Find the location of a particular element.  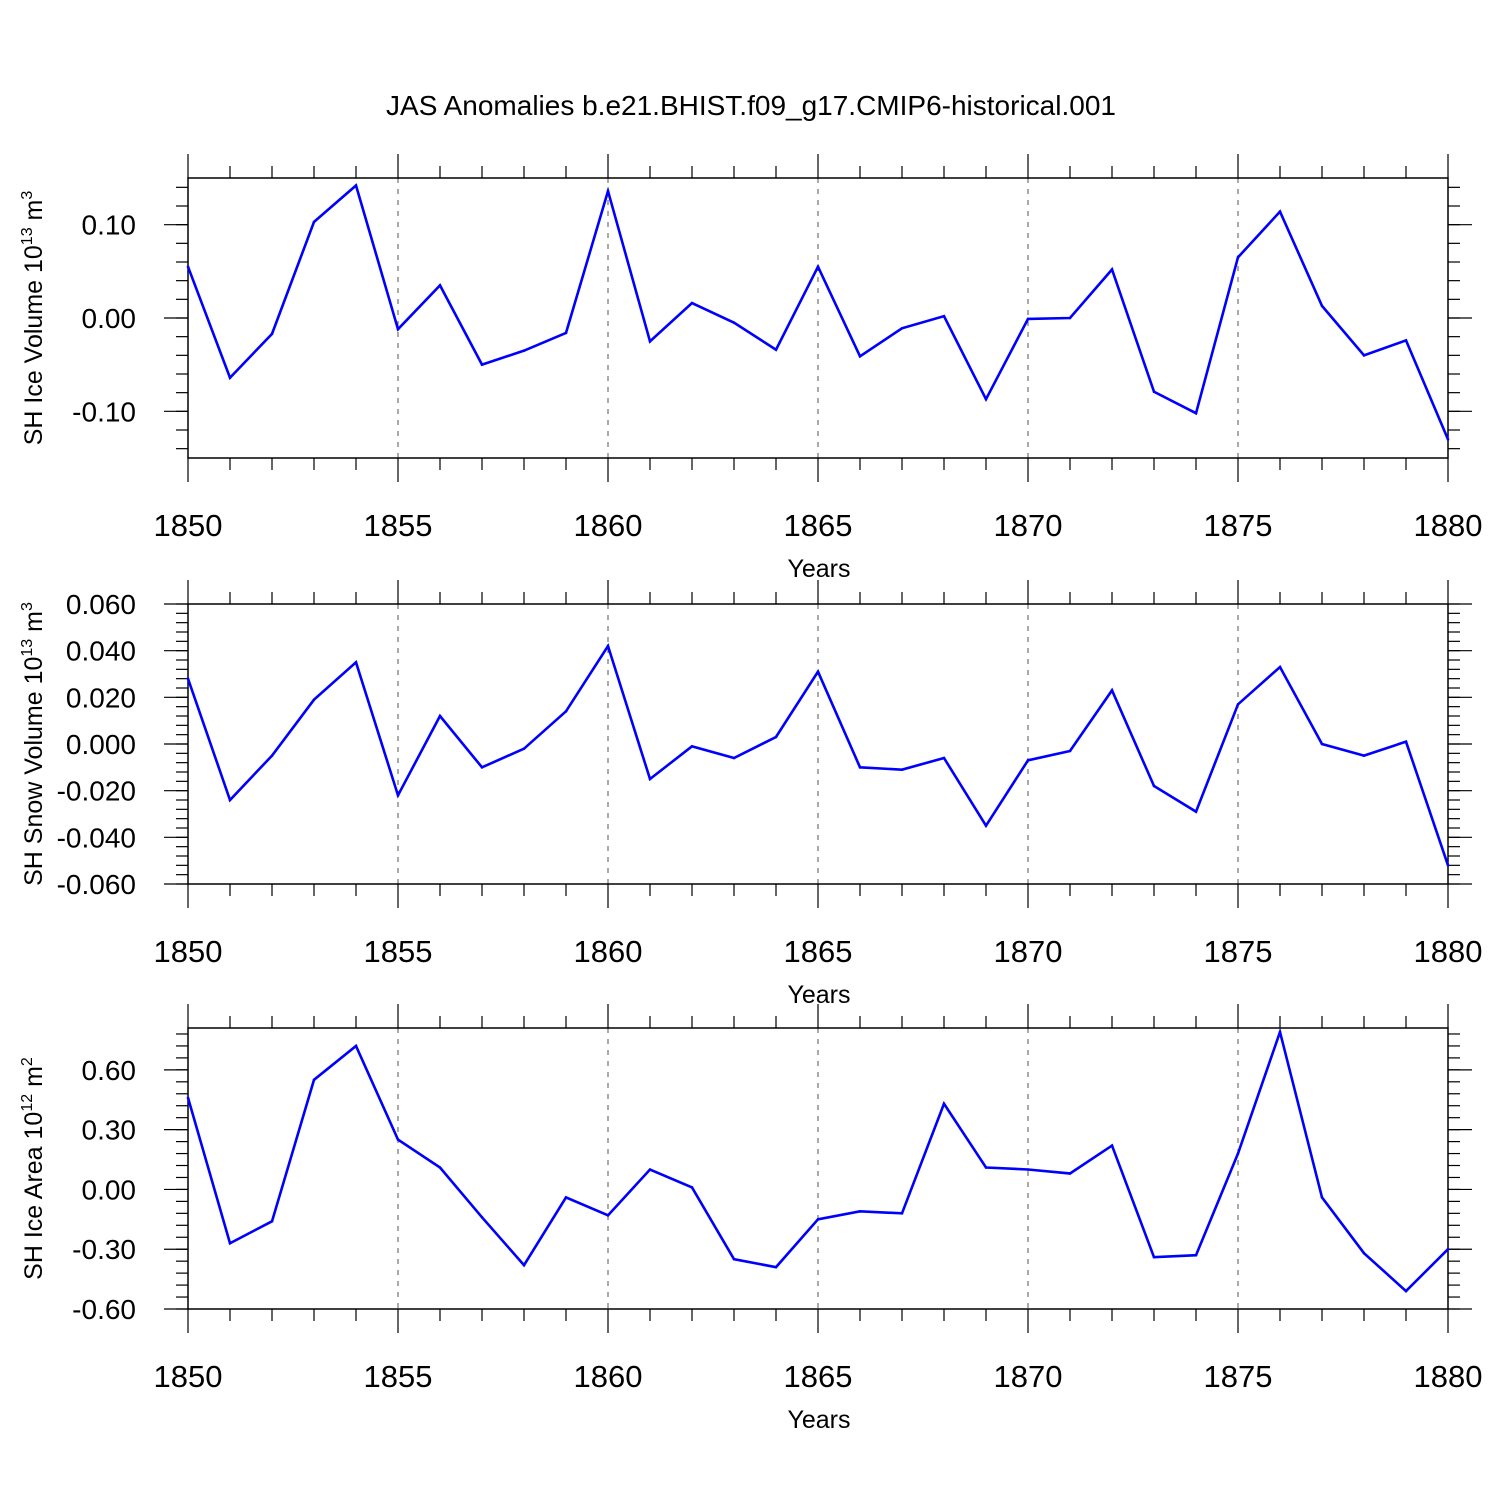

y-axis-label: SH Ice Volume 1013 m3 is located at coordinates (33, 318).